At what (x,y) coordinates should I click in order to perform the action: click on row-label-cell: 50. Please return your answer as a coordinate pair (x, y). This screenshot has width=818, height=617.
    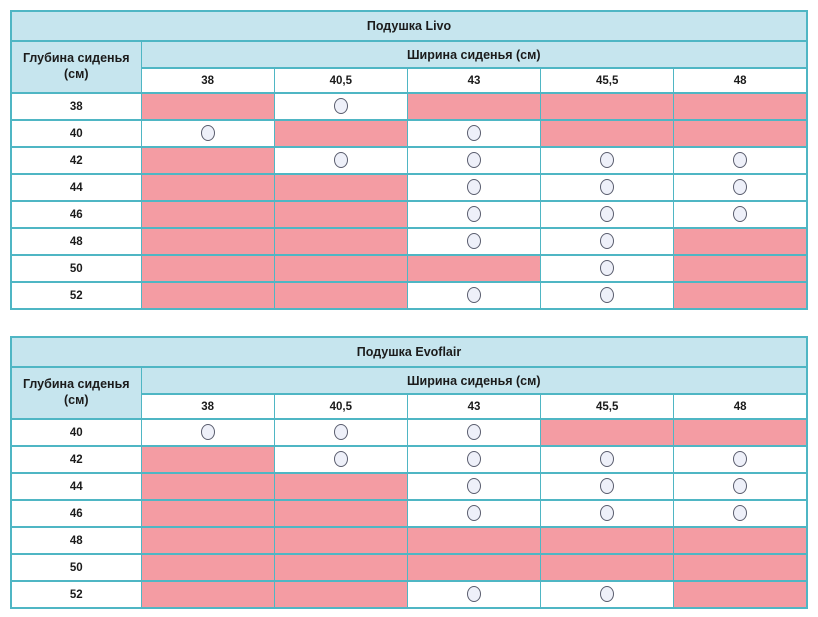
    Looking at the image, I should click on (76, 567).